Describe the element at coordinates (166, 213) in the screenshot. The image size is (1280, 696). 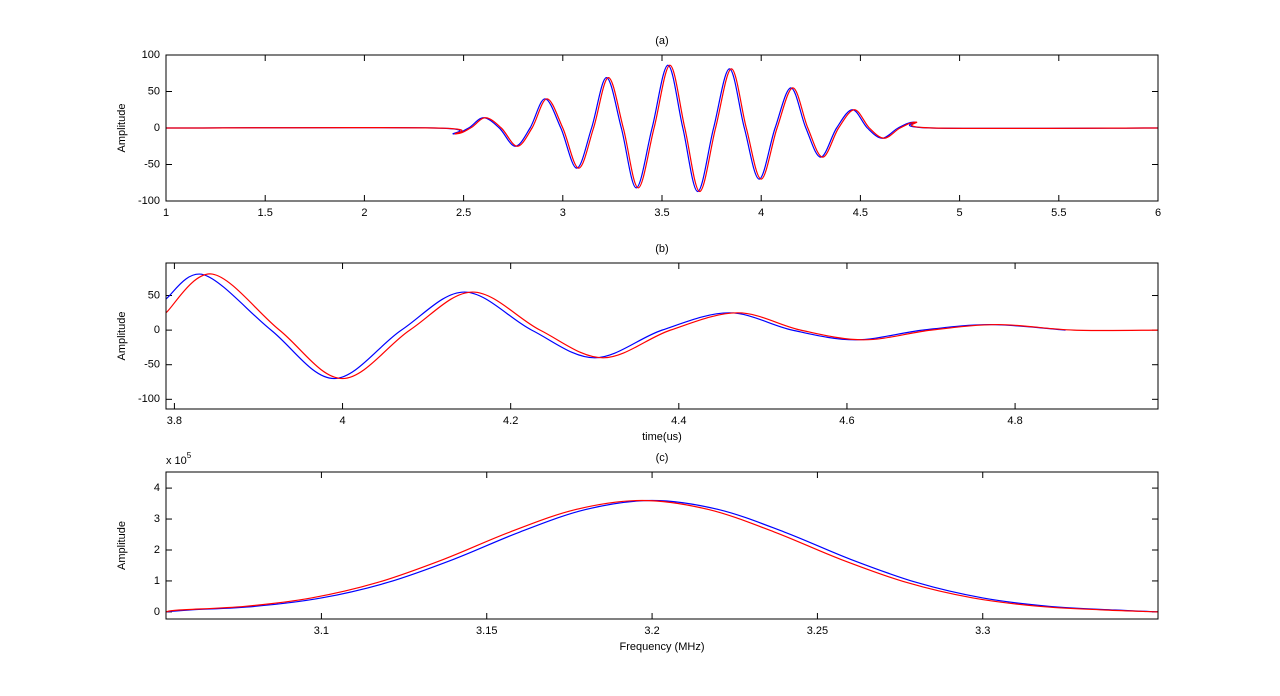
I see `x-tick-label: 1` at that location.